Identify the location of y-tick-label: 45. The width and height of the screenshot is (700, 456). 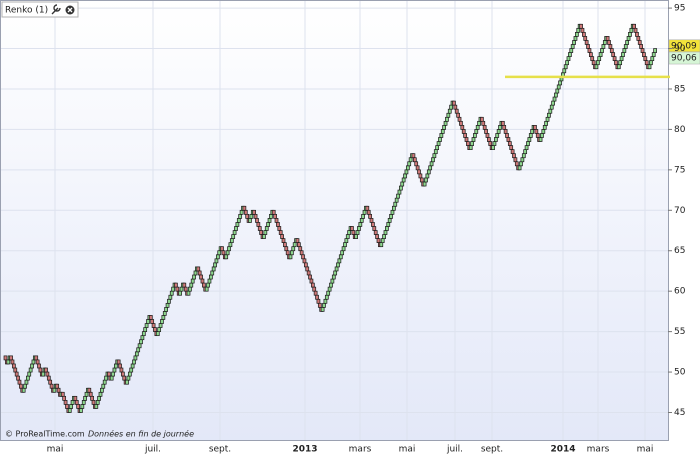
(679, 413).